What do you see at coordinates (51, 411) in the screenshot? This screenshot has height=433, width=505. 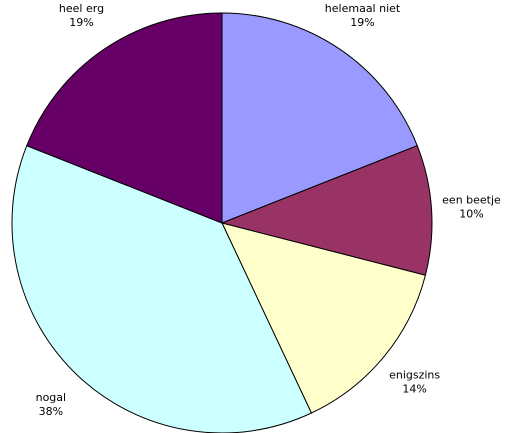 I see `slice-value-label: 38%` at bounding box center [51, 411].